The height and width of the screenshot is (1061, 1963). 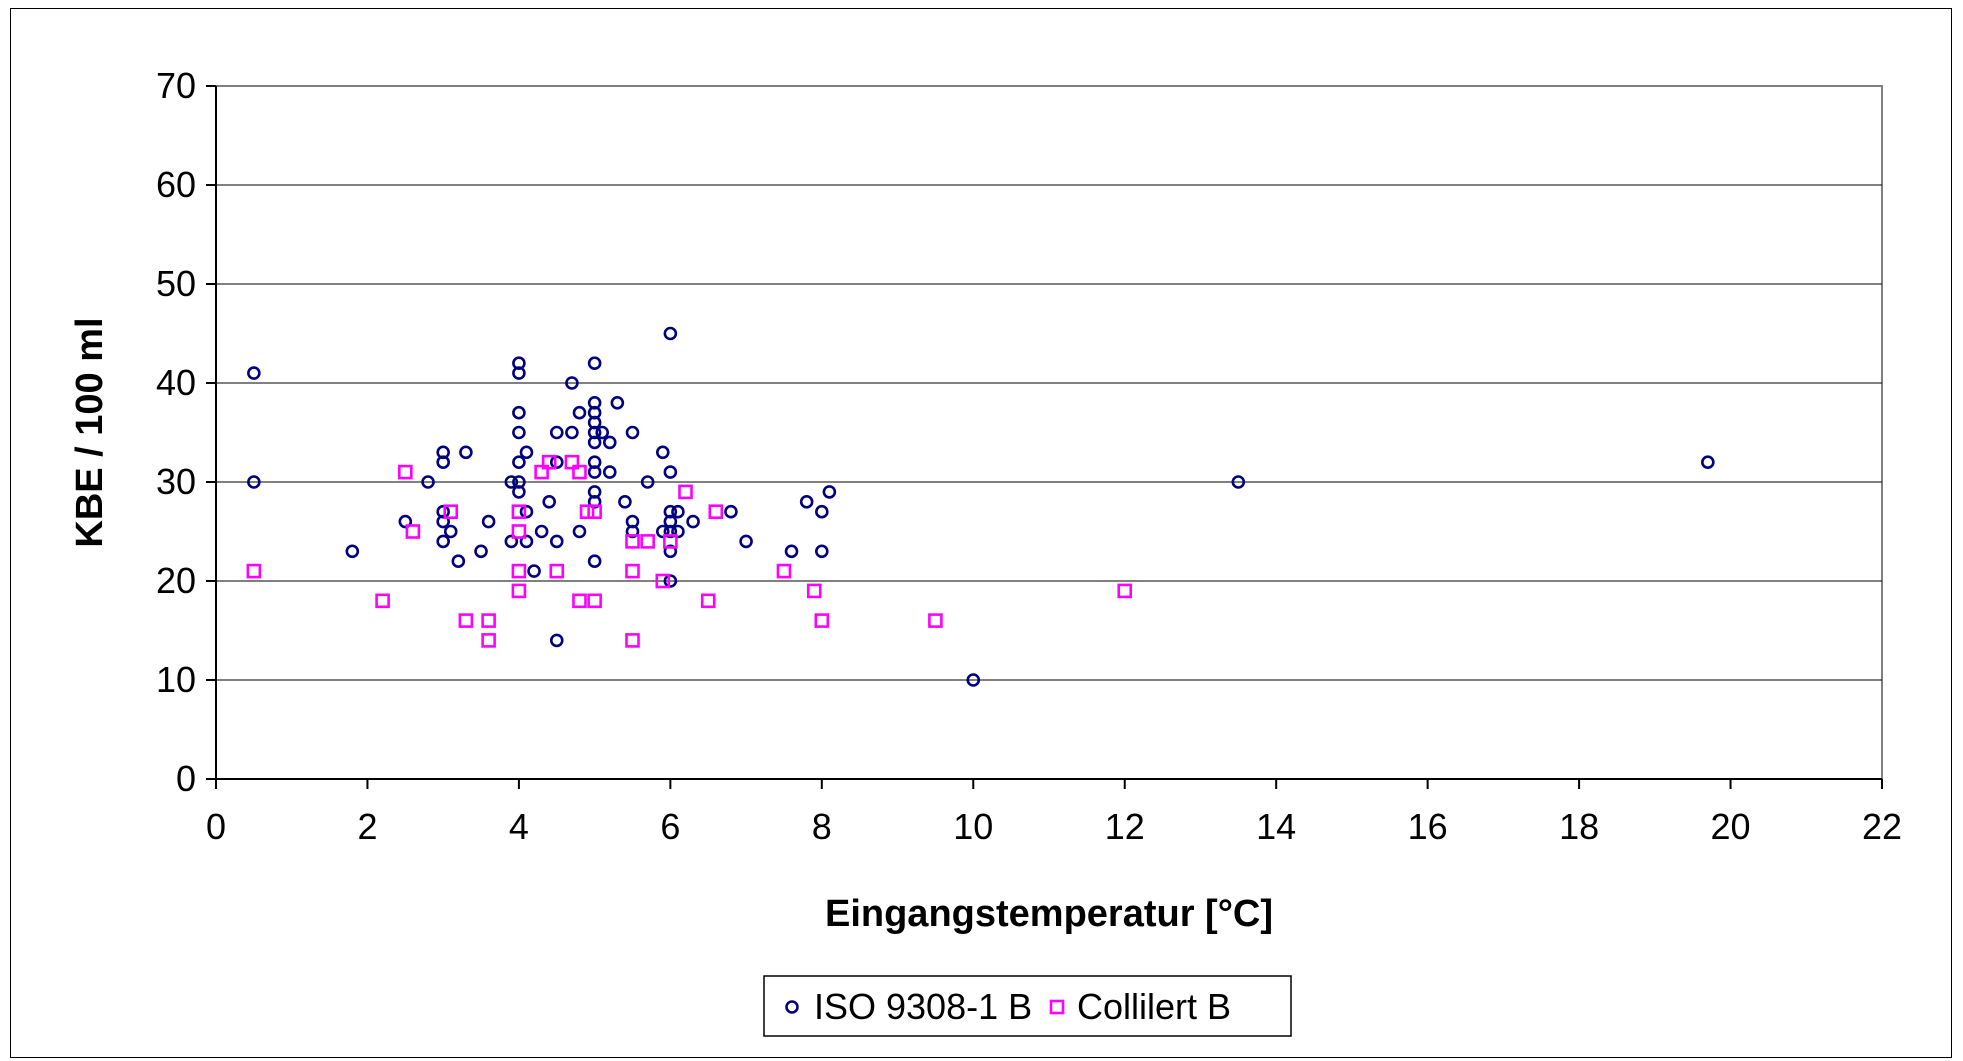 What do you see at coordinates (176, 184) in the screenshot?
I see `y-tick-label: 60` at bounding box center [176, 184].